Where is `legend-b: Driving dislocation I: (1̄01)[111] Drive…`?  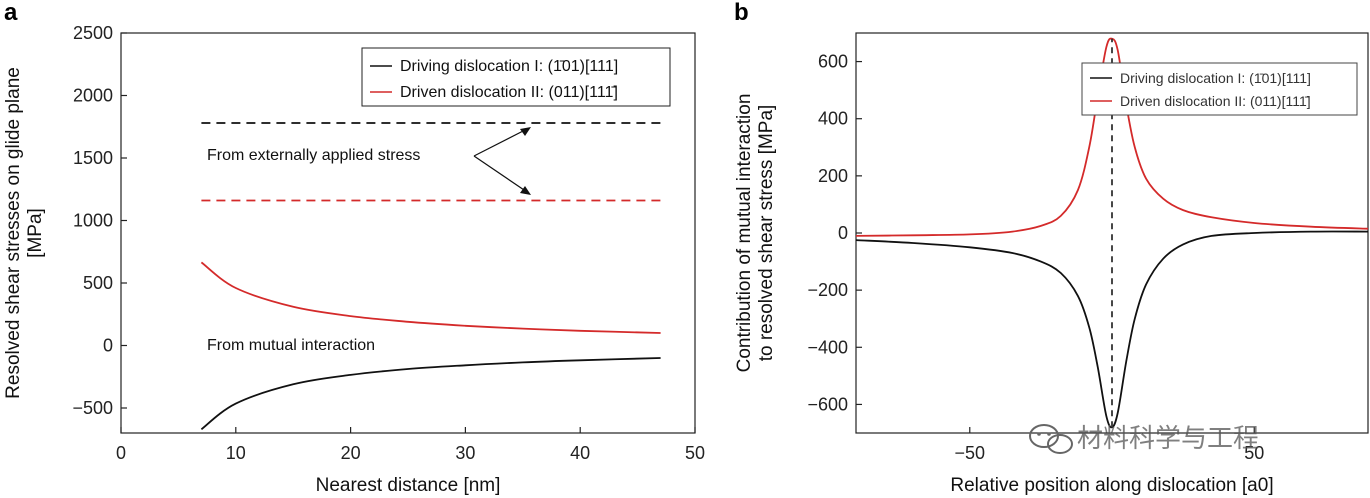 legend-b: Driving dislocation I: (1̄01)[111] Drive… is located at coordinates (1219, 89).